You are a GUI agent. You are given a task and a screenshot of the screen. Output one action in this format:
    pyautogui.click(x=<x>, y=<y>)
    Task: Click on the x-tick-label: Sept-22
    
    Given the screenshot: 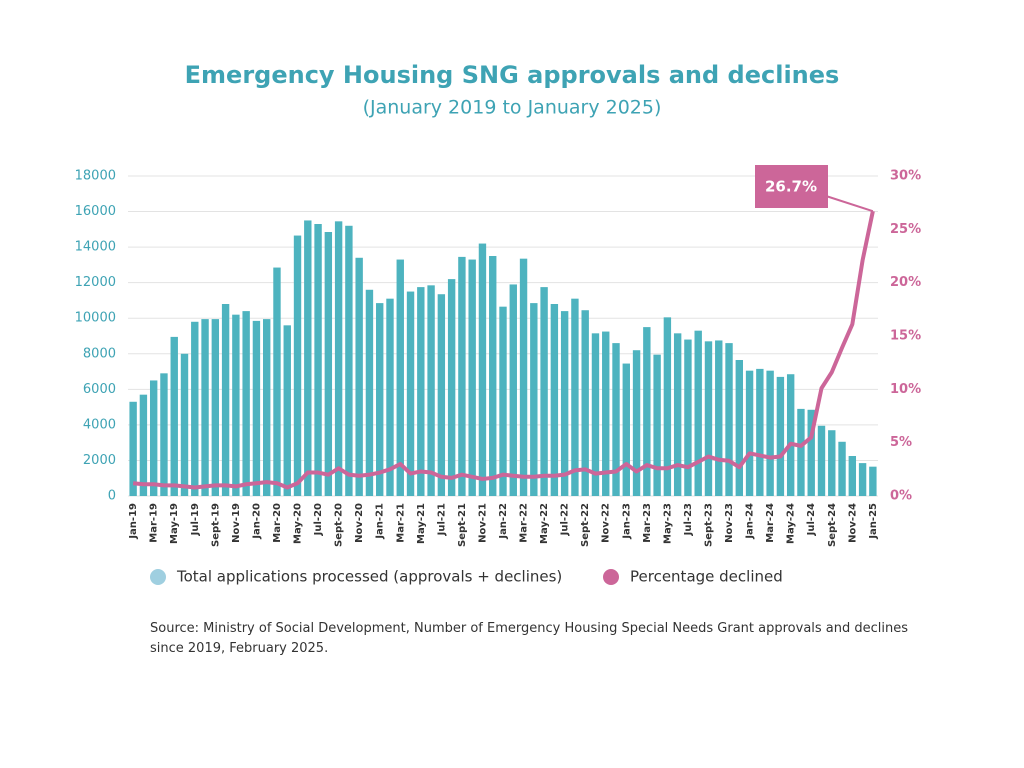 What is the action you would take?
    pyautogui.click(x=585, y=525)
    